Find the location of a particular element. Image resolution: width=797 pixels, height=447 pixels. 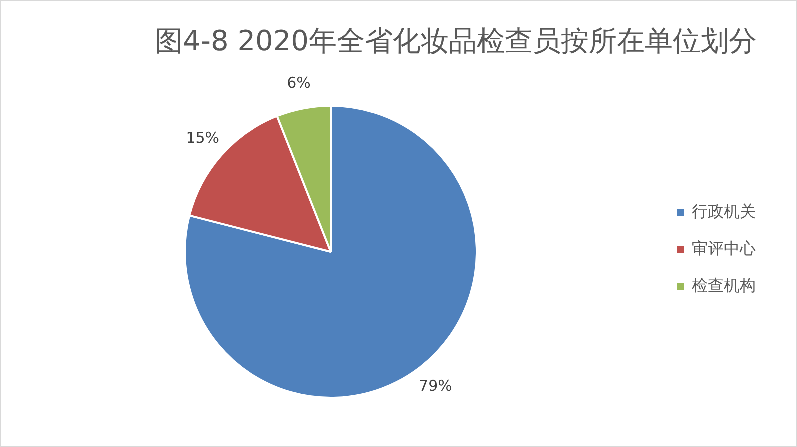

data-label: 15% is located at coordinates (203, 137).